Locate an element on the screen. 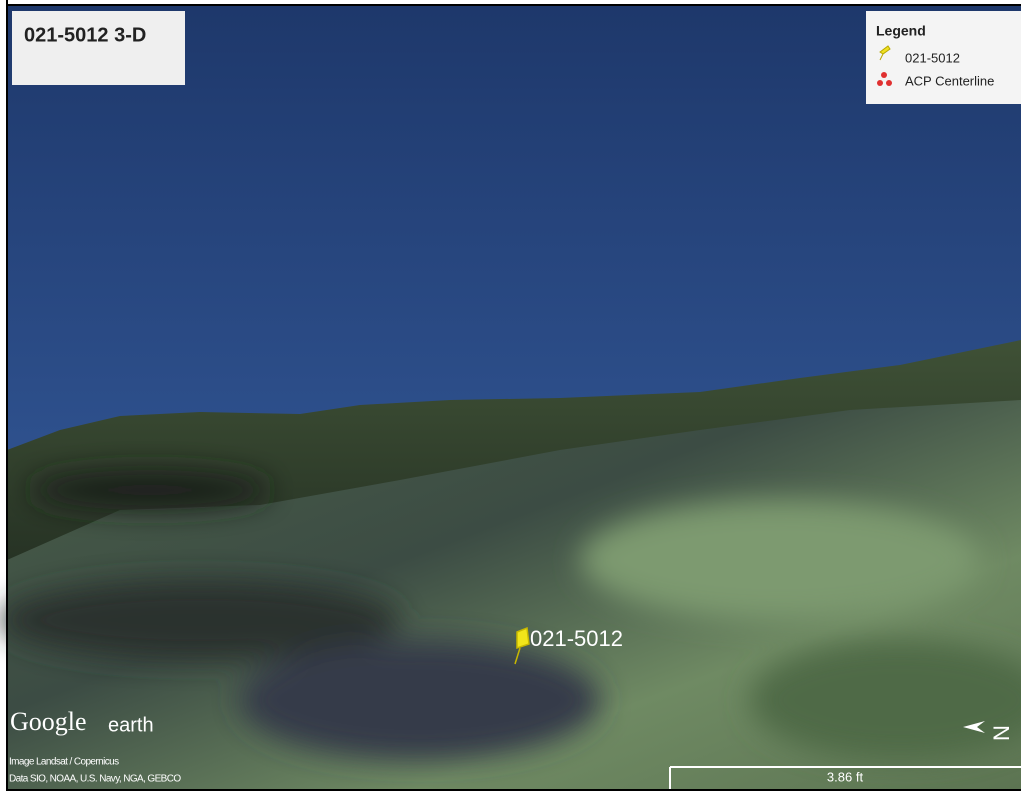  legend-title: Legend is located at coordinates (901, 31).